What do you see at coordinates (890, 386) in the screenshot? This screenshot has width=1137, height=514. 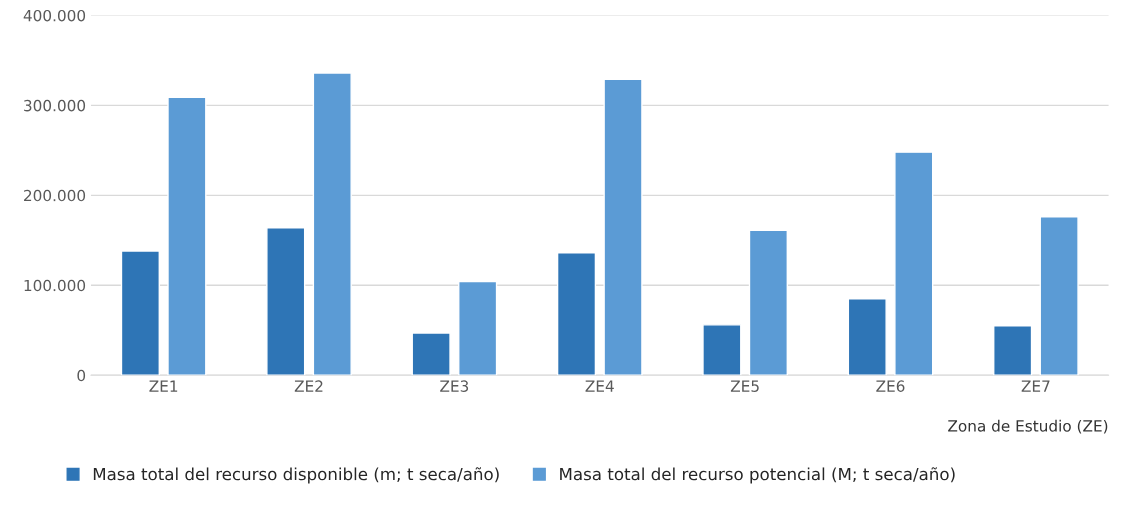 I see `x-tick-label: ZE6` at bounding box center [890, 386].